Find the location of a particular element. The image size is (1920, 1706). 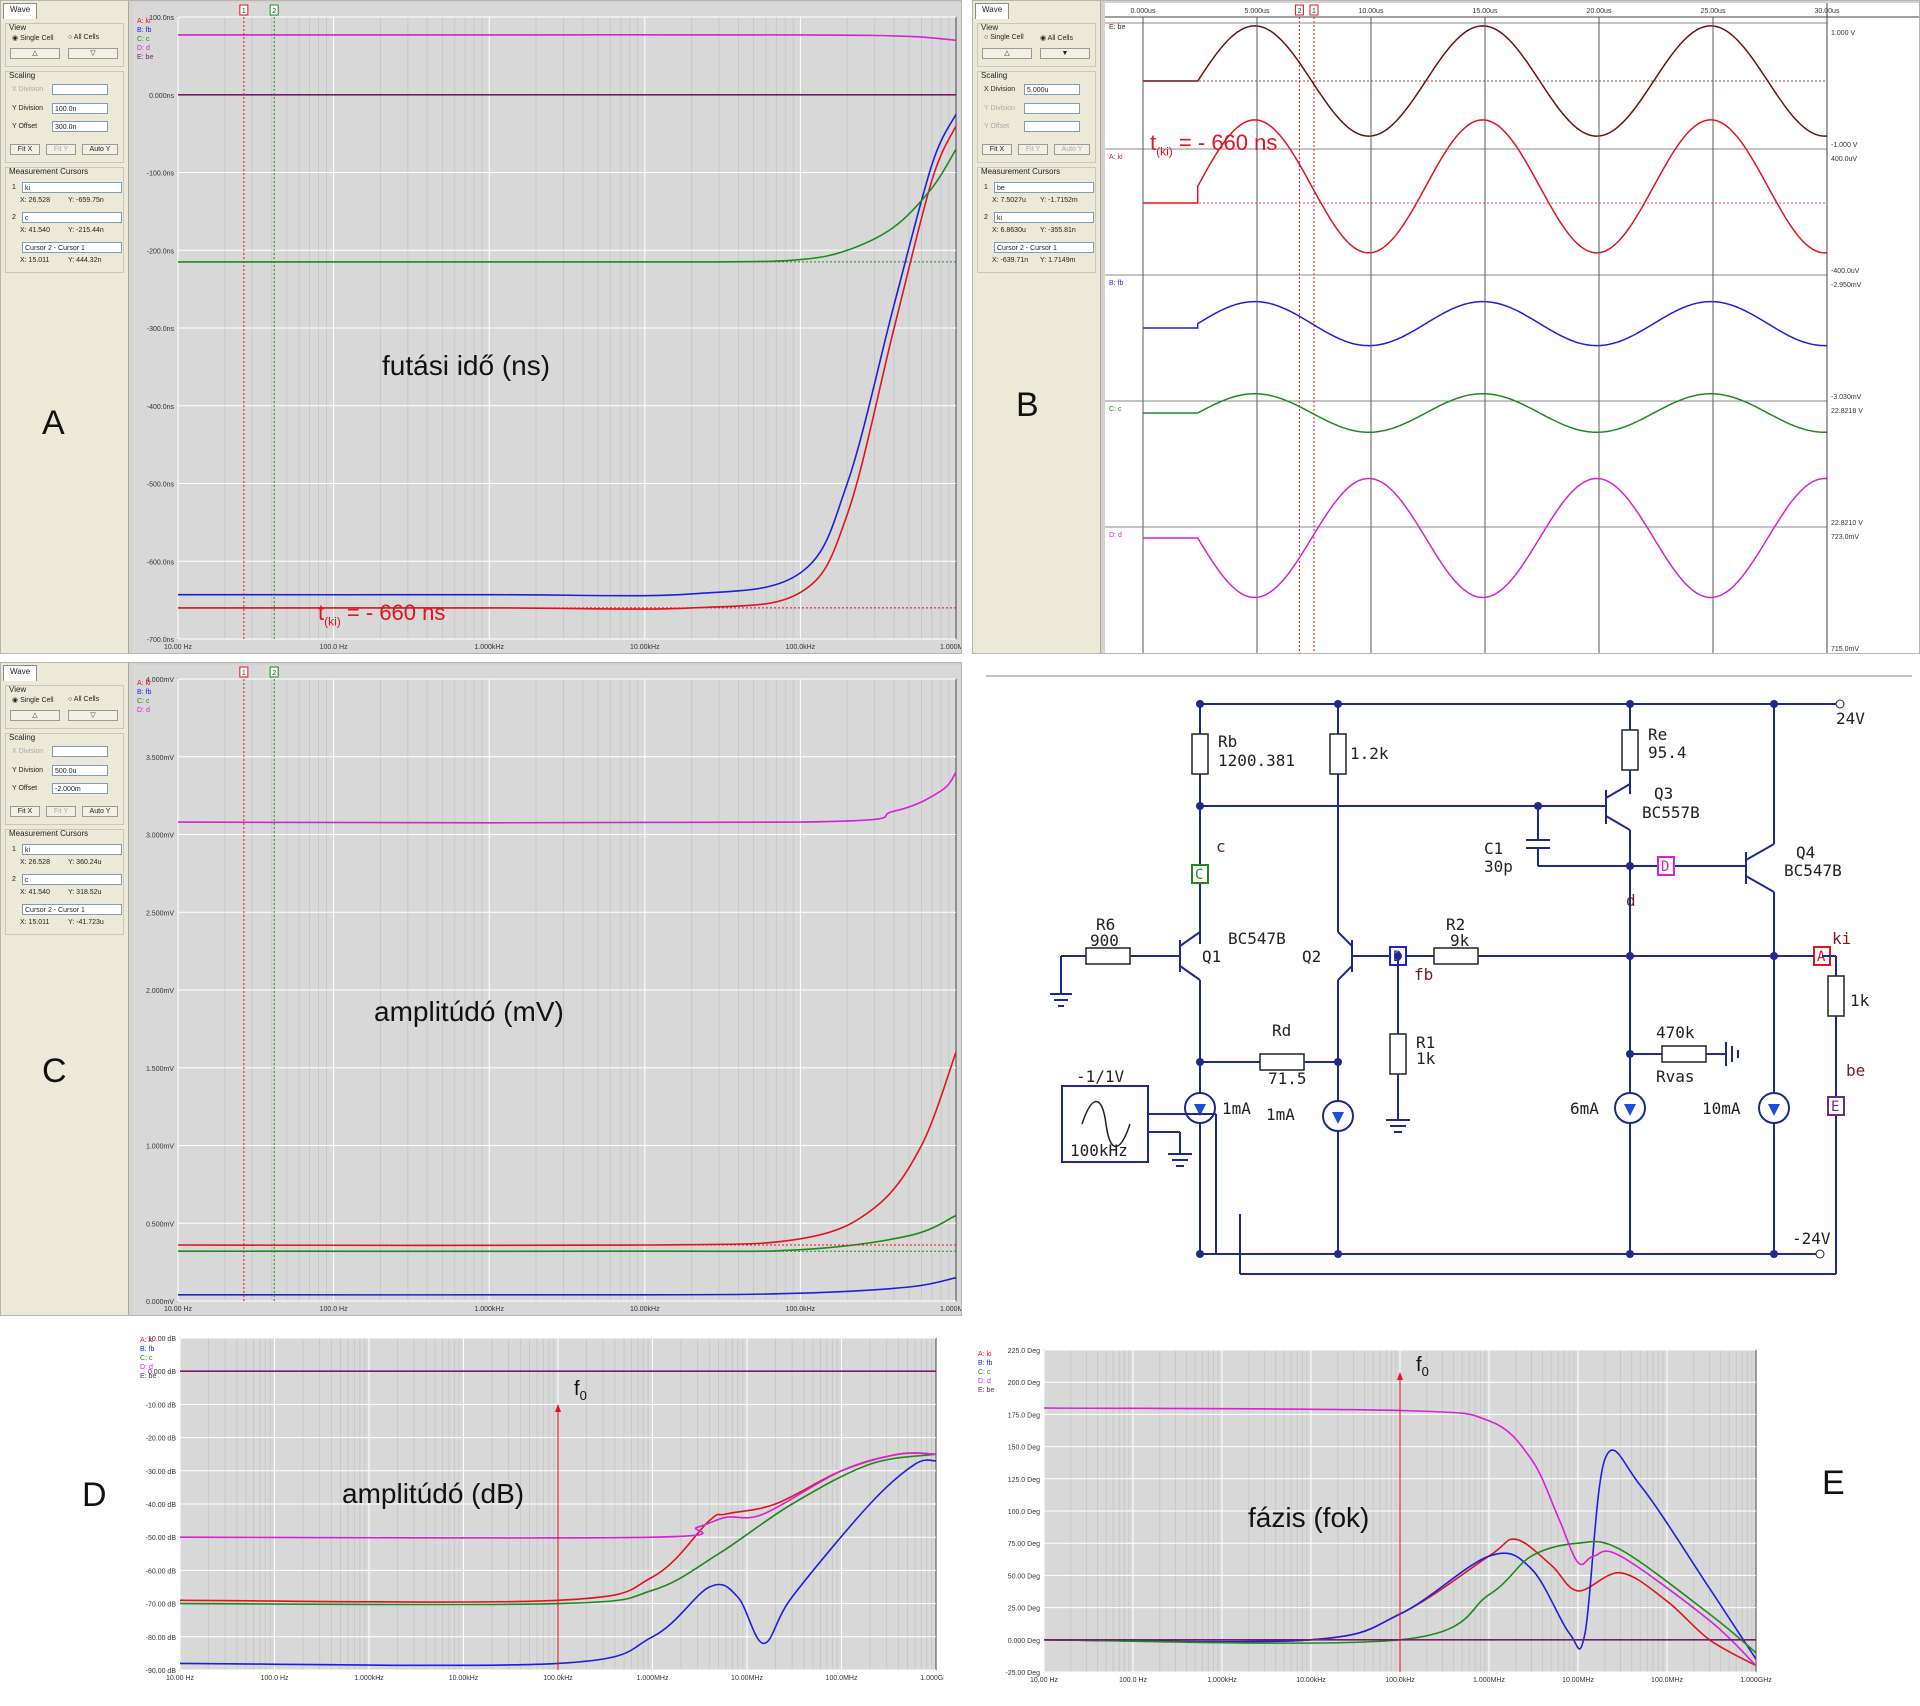

source-amplitude-label: -1/1V is located at coordinates (1100, 1076).